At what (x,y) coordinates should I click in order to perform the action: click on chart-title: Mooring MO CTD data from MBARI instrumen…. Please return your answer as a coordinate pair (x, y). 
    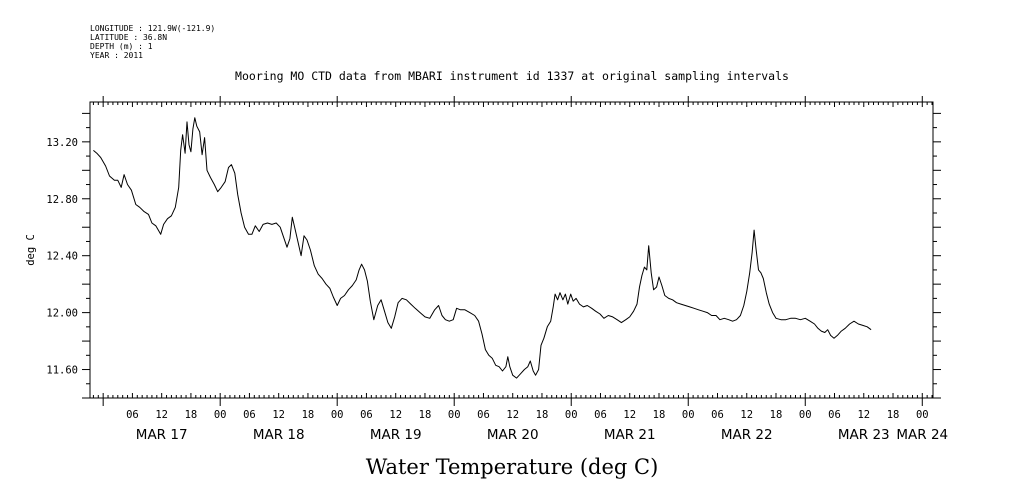
    Looking at the image, I should click on (512, 76).